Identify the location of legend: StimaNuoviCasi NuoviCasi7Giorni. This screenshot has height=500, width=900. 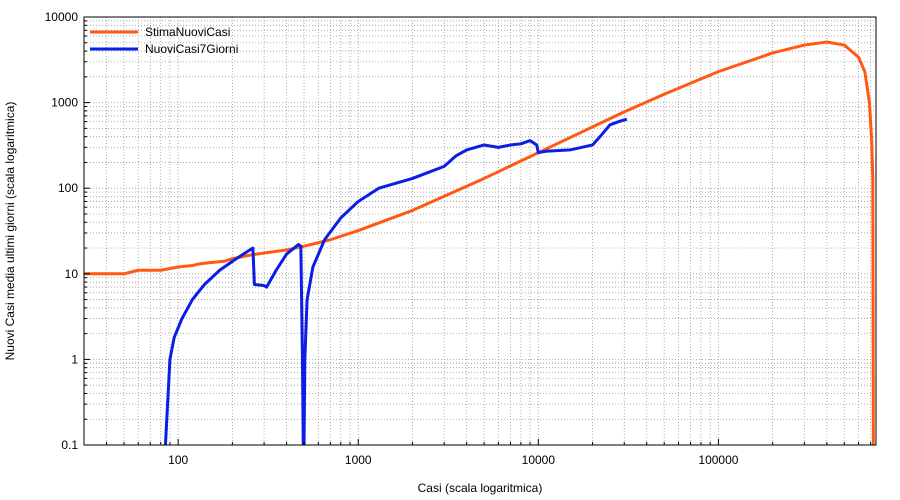
(164, 40).